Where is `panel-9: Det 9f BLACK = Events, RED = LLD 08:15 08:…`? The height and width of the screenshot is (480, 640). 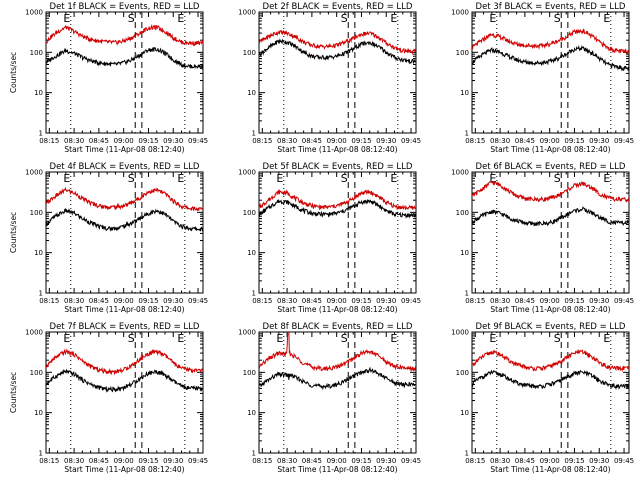
panel-9: Det 9f BLACK = Events, RED = LLD 08:15 08:… is located at coordinates (542, 398).